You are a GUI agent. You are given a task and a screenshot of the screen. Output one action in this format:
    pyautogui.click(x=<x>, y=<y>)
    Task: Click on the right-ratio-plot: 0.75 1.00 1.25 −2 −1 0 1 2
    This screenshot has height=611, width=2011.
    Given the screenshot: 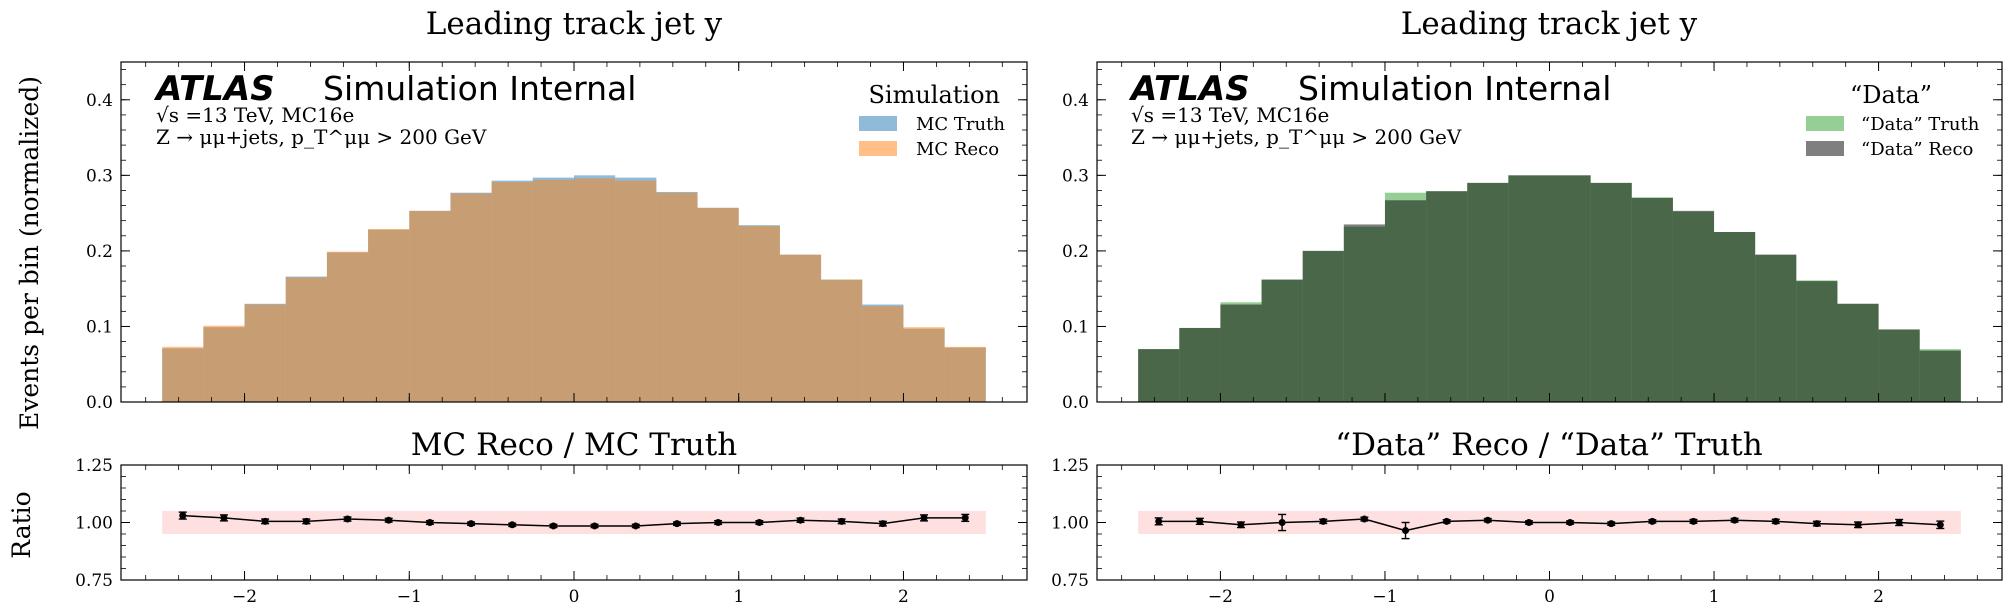 What is the action you would take?
    pyautogui.click(x=1527, y=531)
    